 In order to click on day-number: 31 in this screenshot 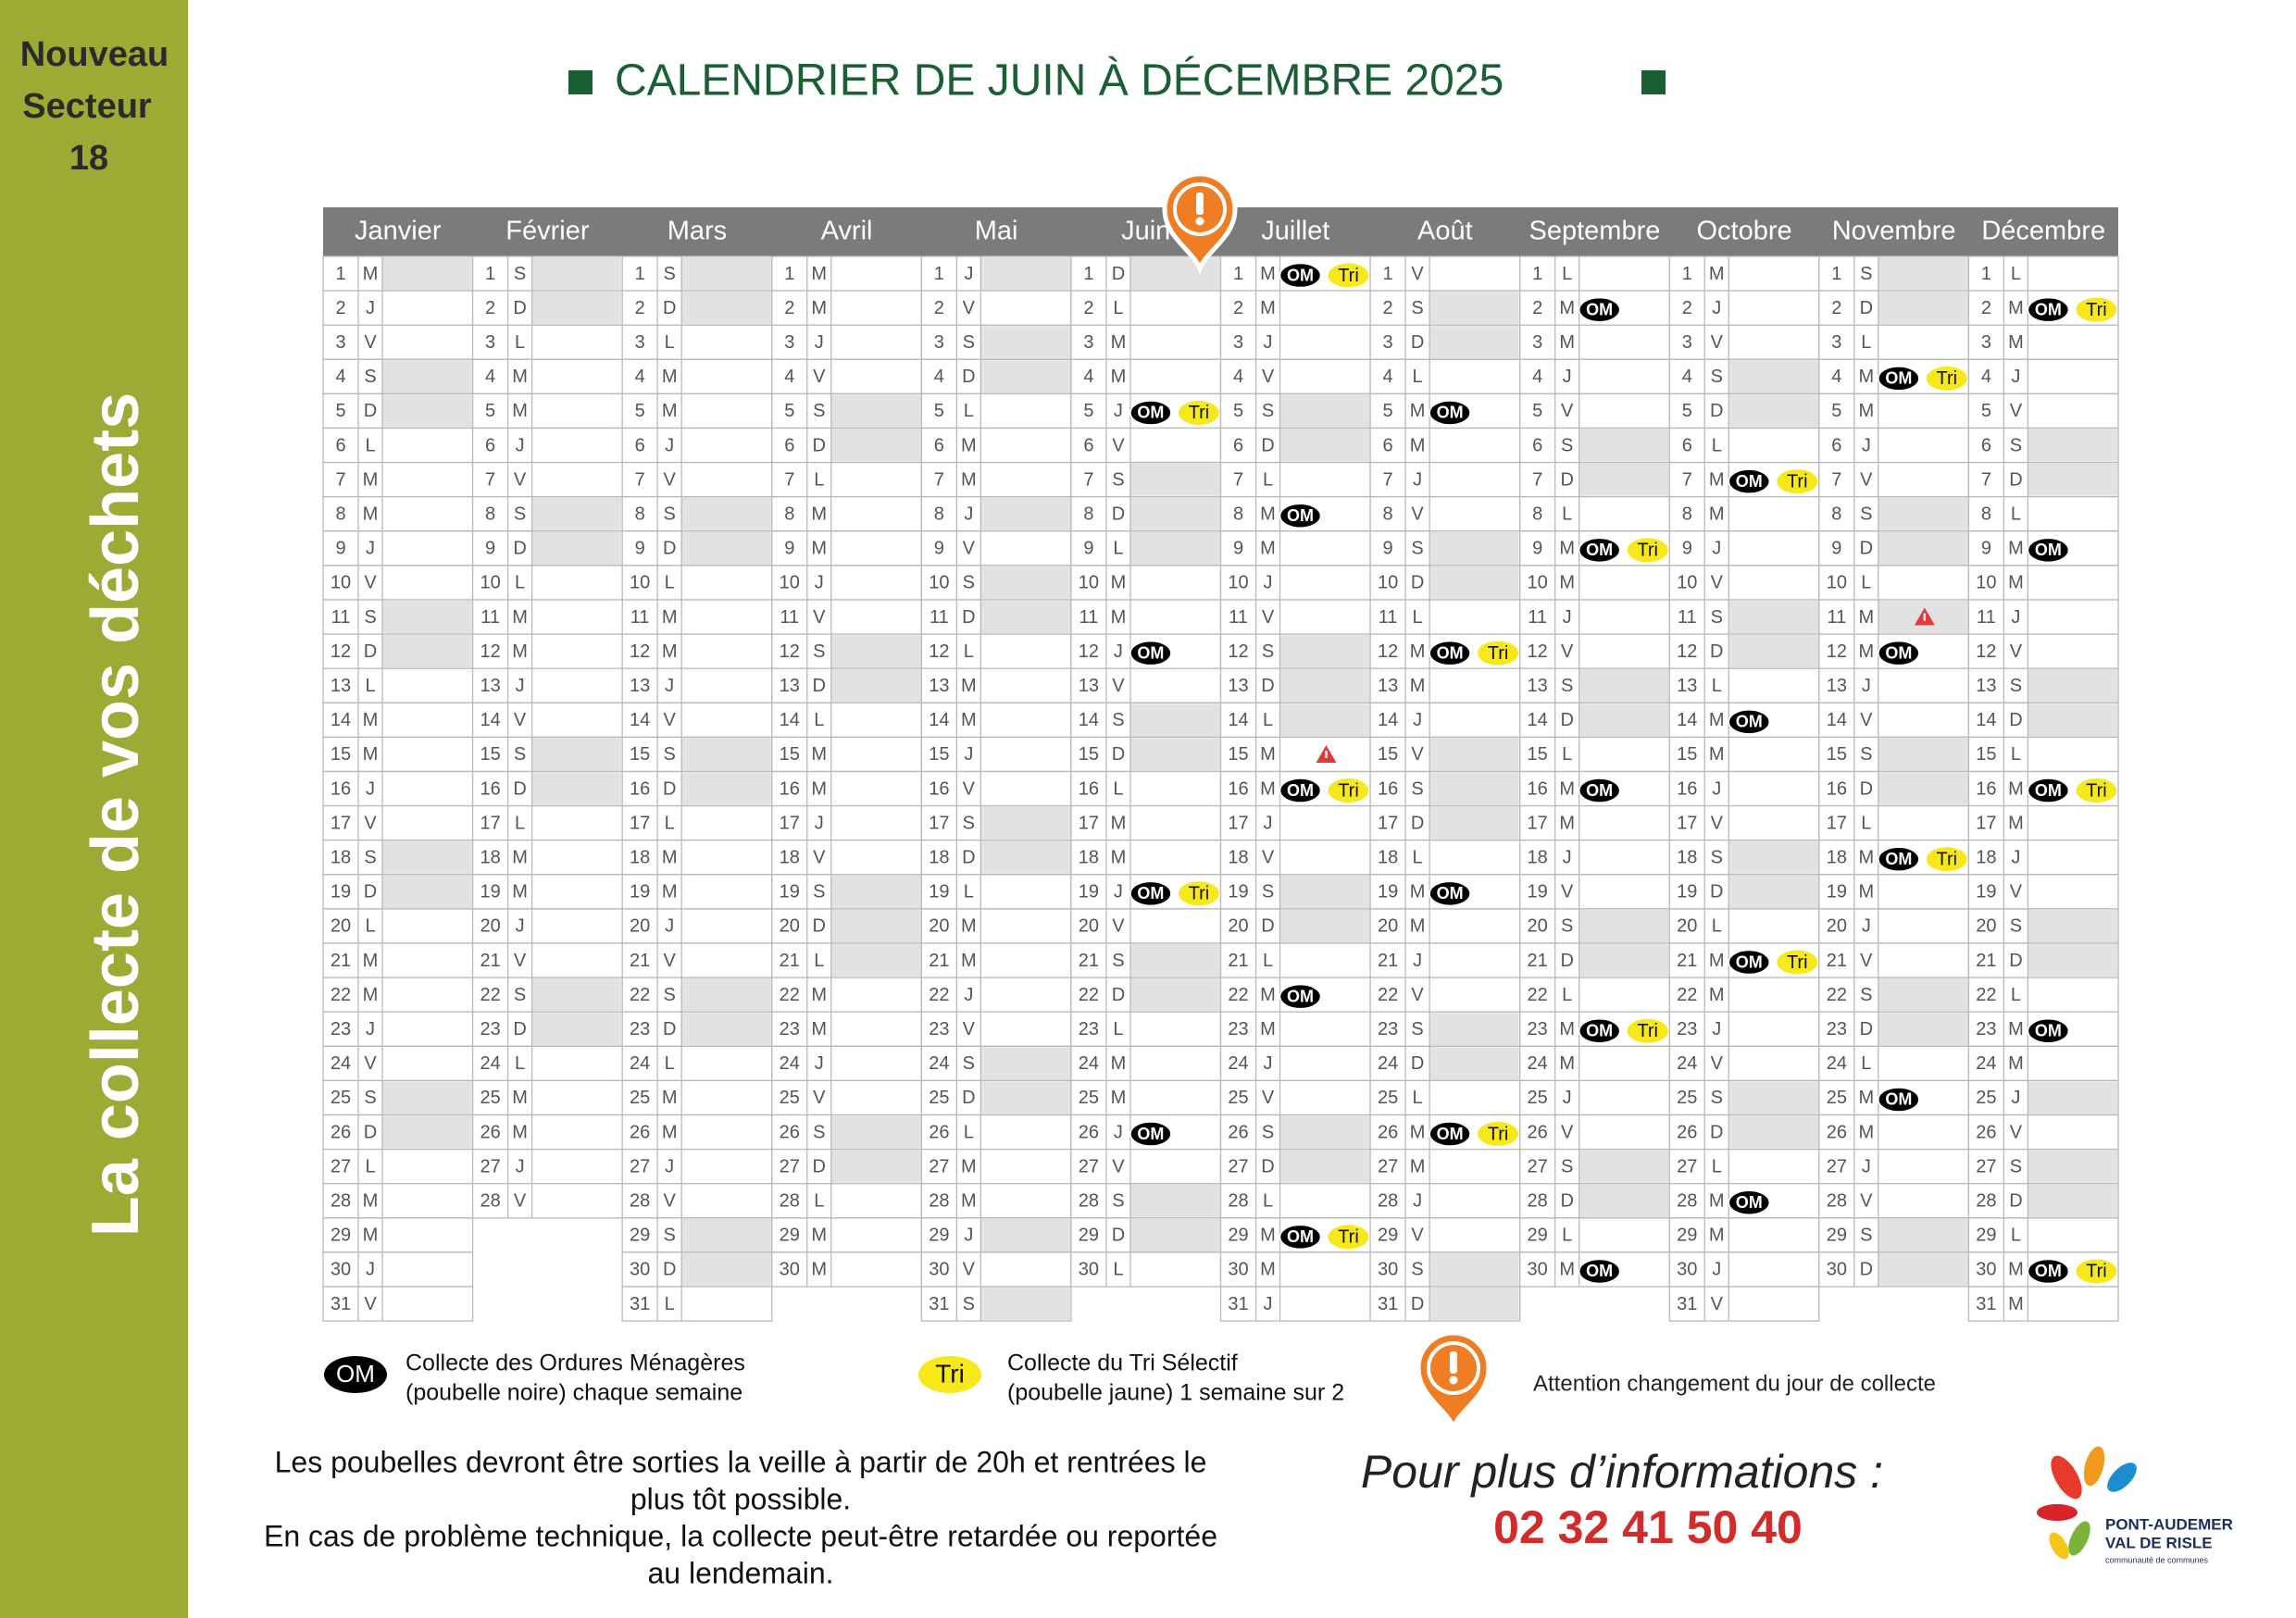, I will do `click(1986, 1304)`.